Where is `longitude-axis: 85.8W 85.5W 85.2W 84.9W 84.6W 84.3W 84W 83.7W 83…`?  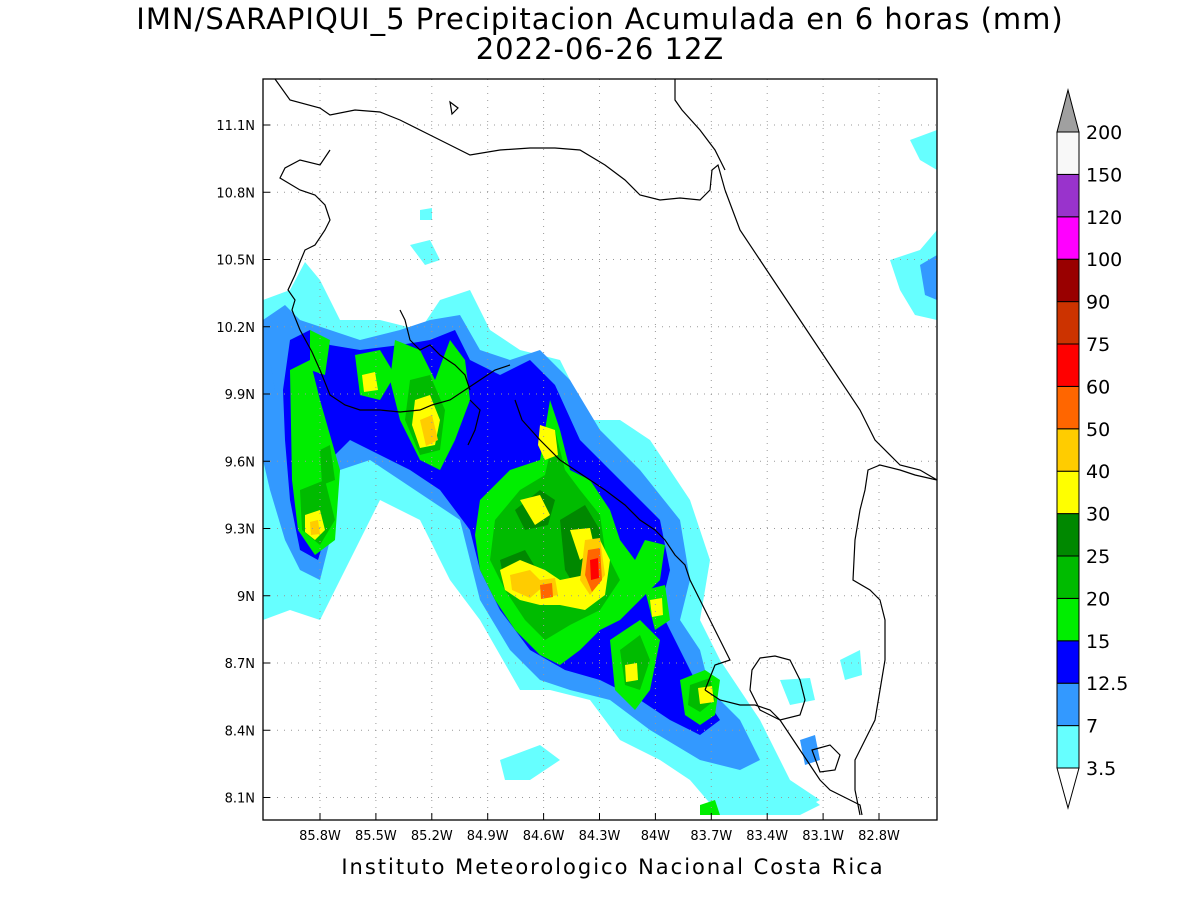
longitude-axis: 85.8W 85.5W 85.2W 84.9W 84.6W 84.3W 84W 83.7W 83… is located at coordinates (599, 828).